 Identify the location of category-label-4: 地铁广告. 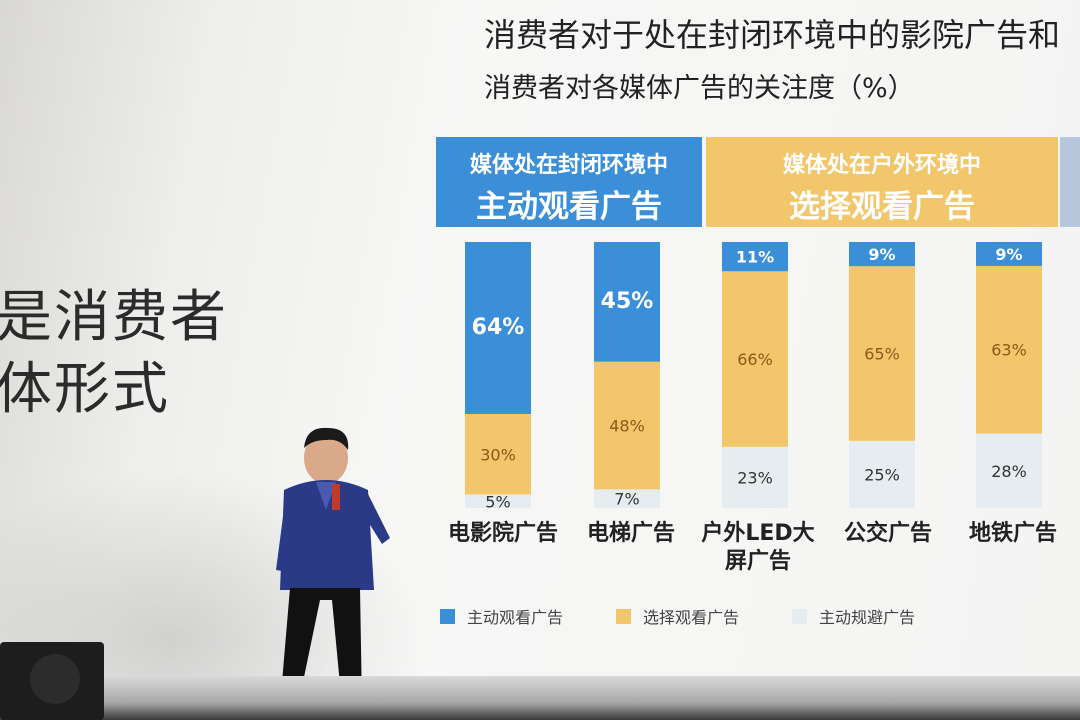
(1013, 534).